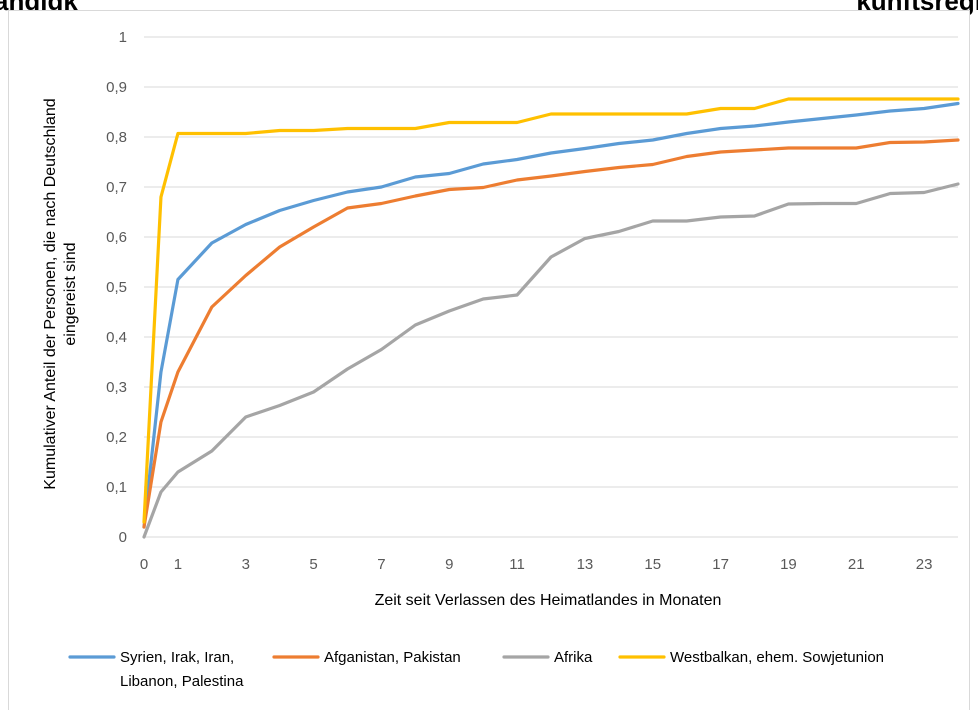  I want to click on x-tick-label: 19, so click(788, 564).